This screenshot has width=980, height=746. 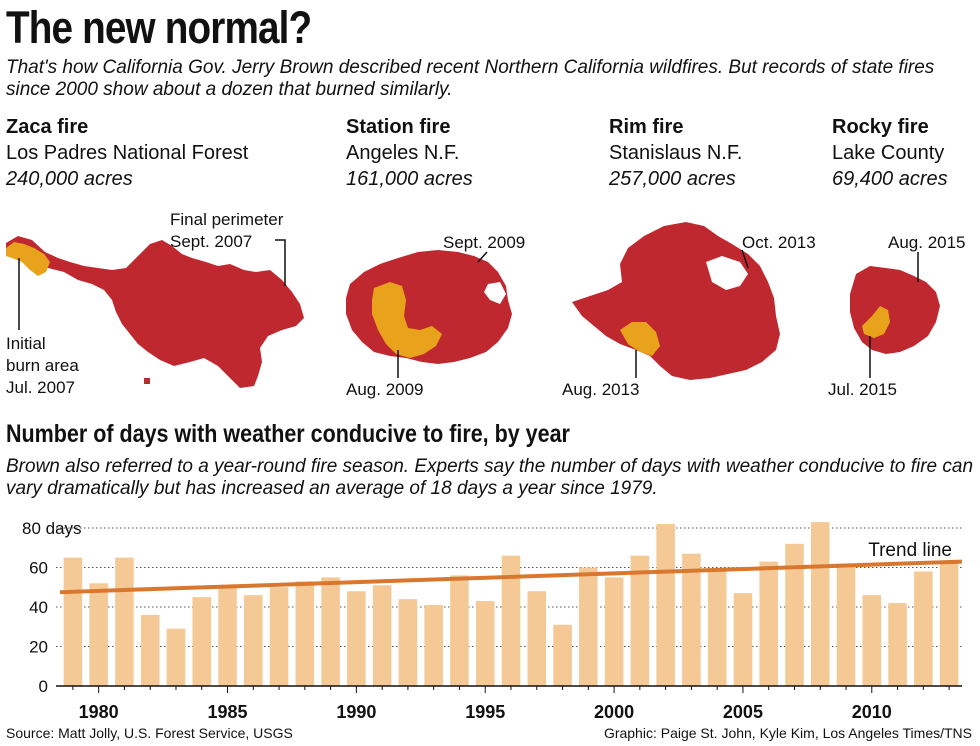 I want to click on rocky-initial-burn, so click(x=876, y=322).